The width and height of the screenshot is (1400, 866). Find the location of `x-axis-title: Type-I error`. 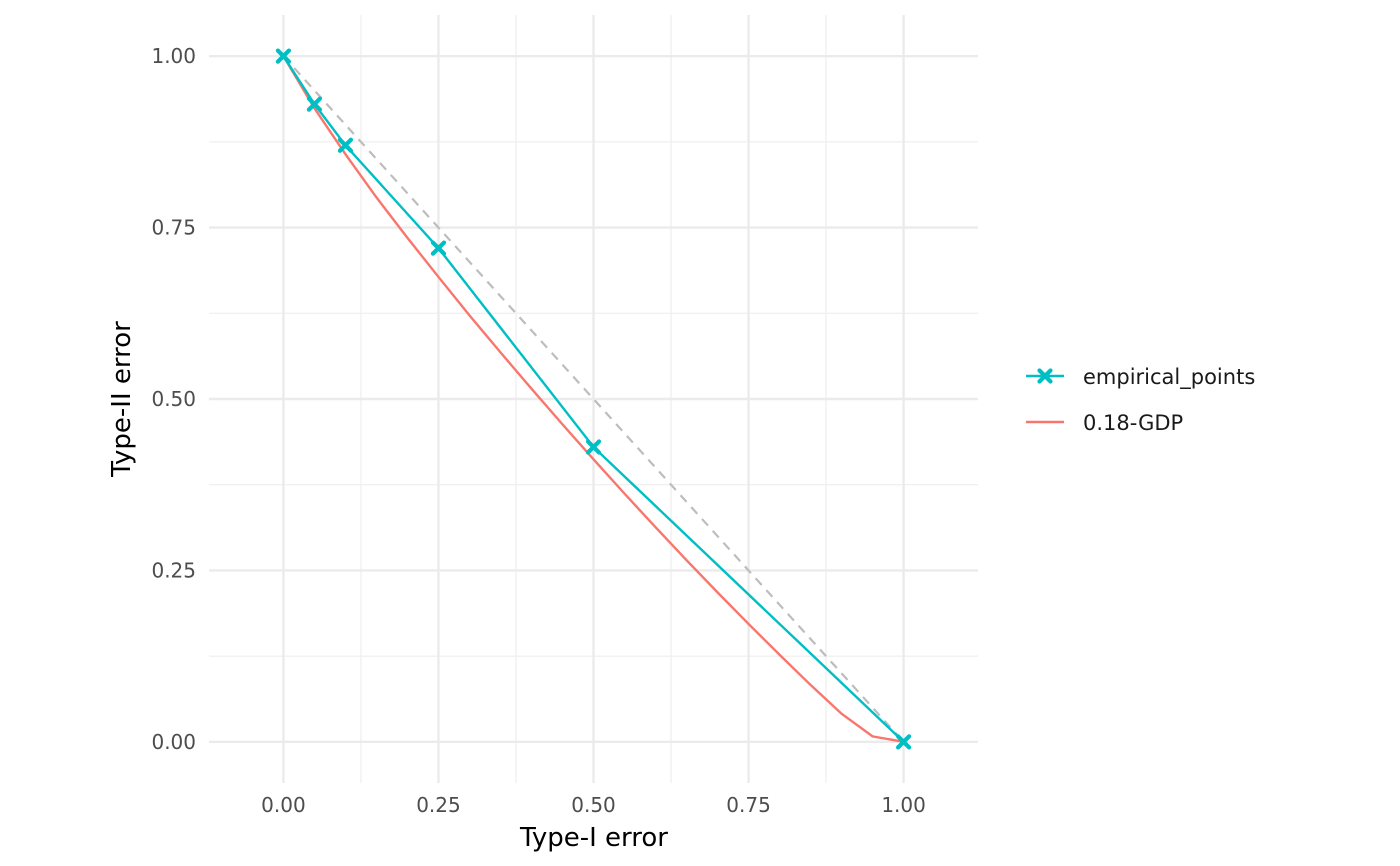

x-axis-title: Type-I error is located at coordinates (593, 838).